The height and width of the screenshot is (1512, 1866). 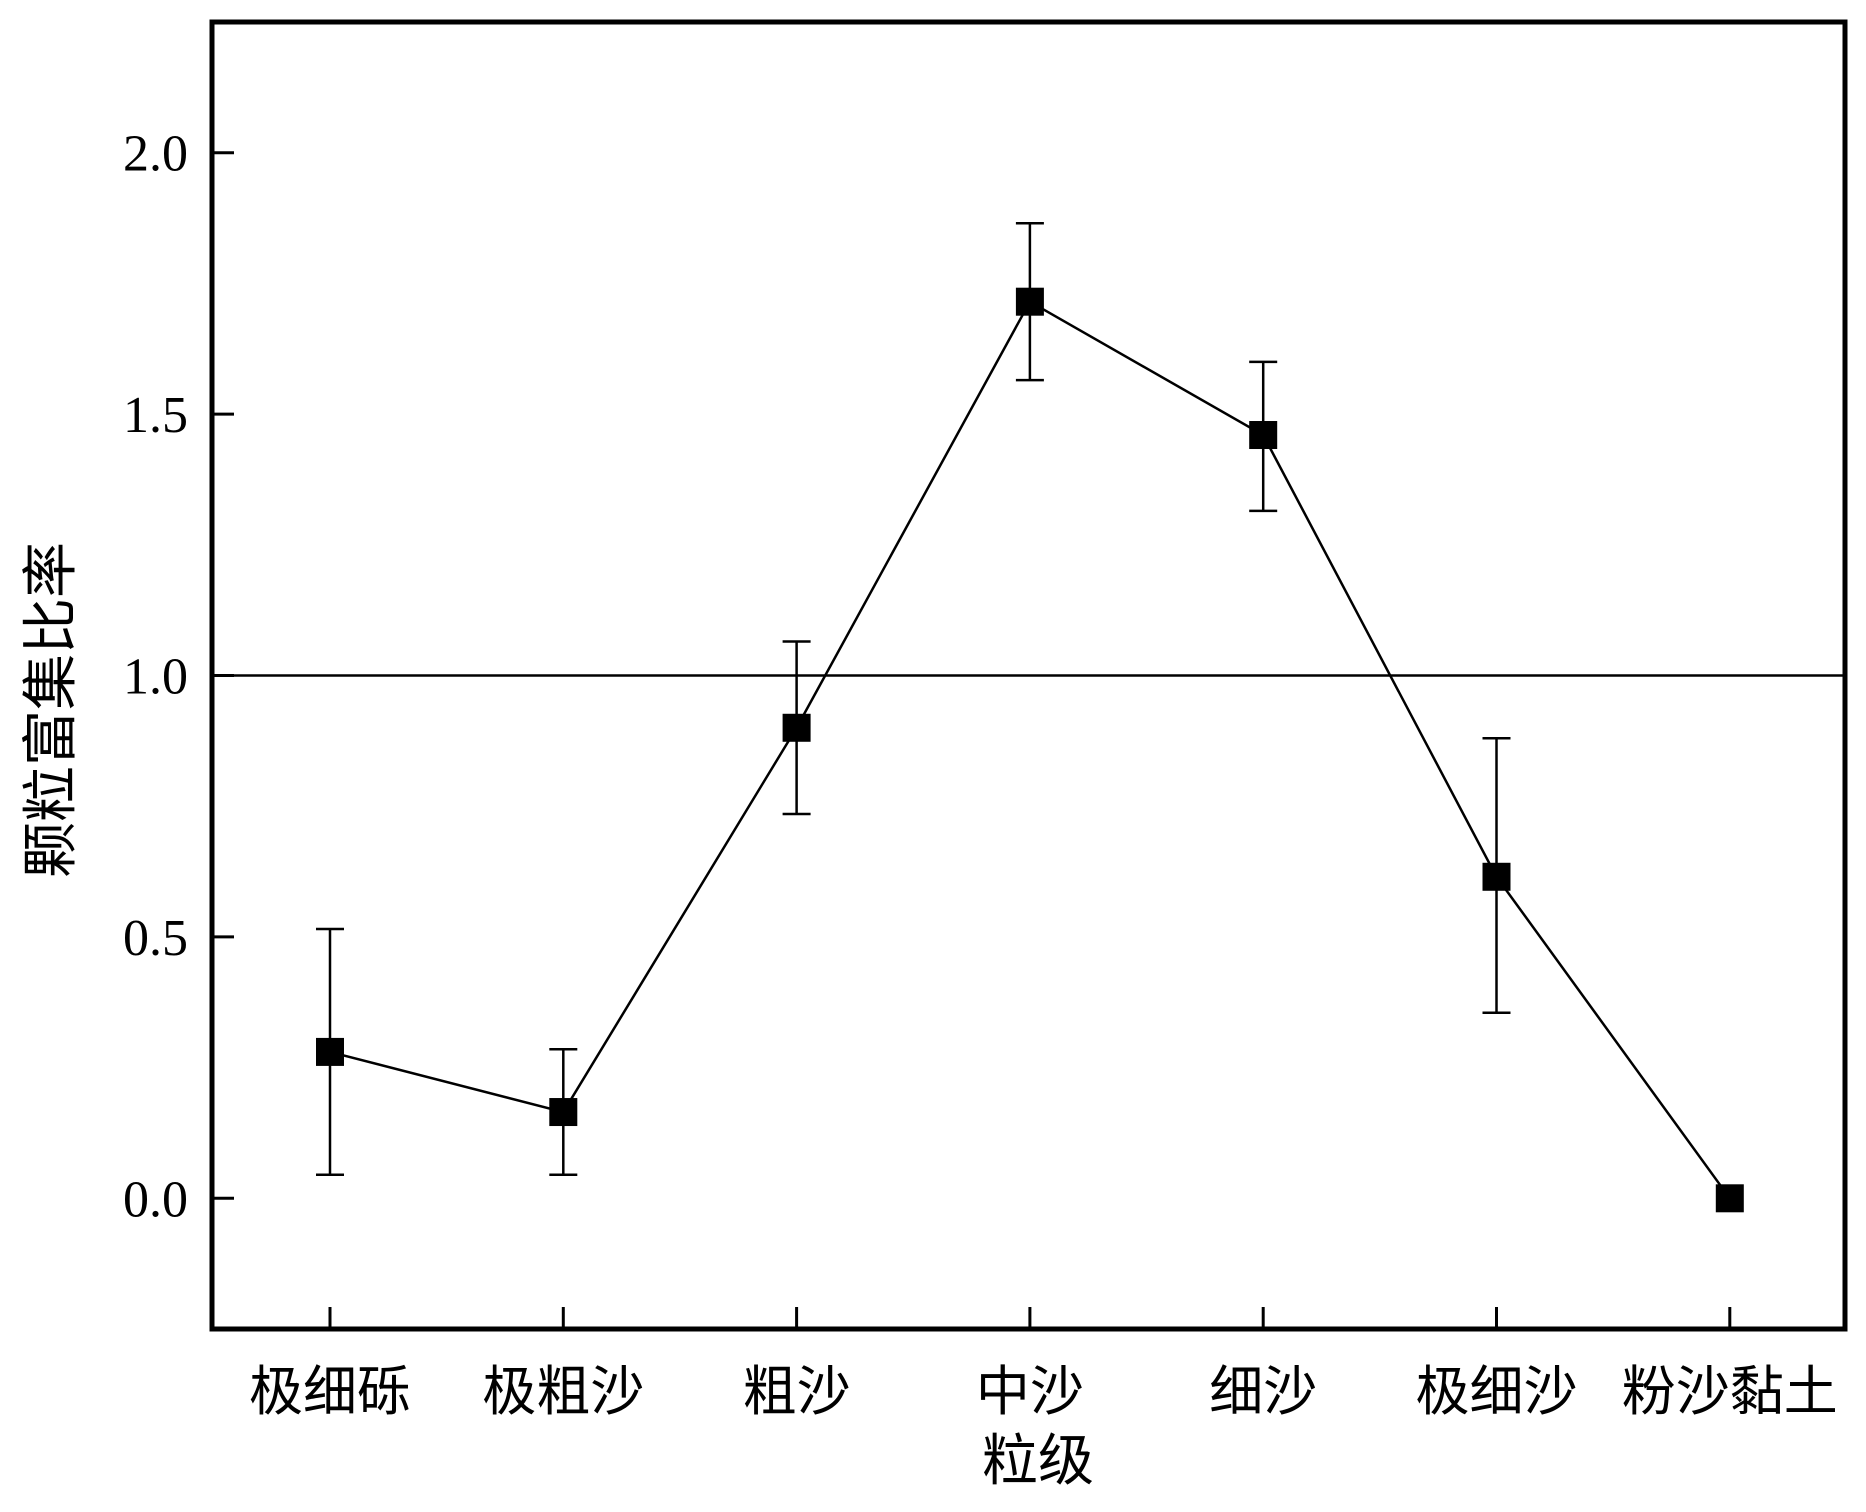 I want to click on y-tick-label: 1.5, so click(x=155, y=415).